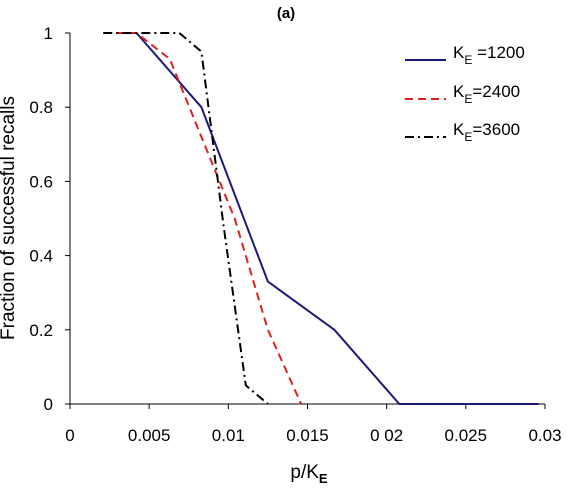 The height and width of the screenshot is (496, 577). What do you see at coordinates (486, 132) in the screenshot?
I see `legend-label-3: KE=3600` at bounding box center [486, 132].